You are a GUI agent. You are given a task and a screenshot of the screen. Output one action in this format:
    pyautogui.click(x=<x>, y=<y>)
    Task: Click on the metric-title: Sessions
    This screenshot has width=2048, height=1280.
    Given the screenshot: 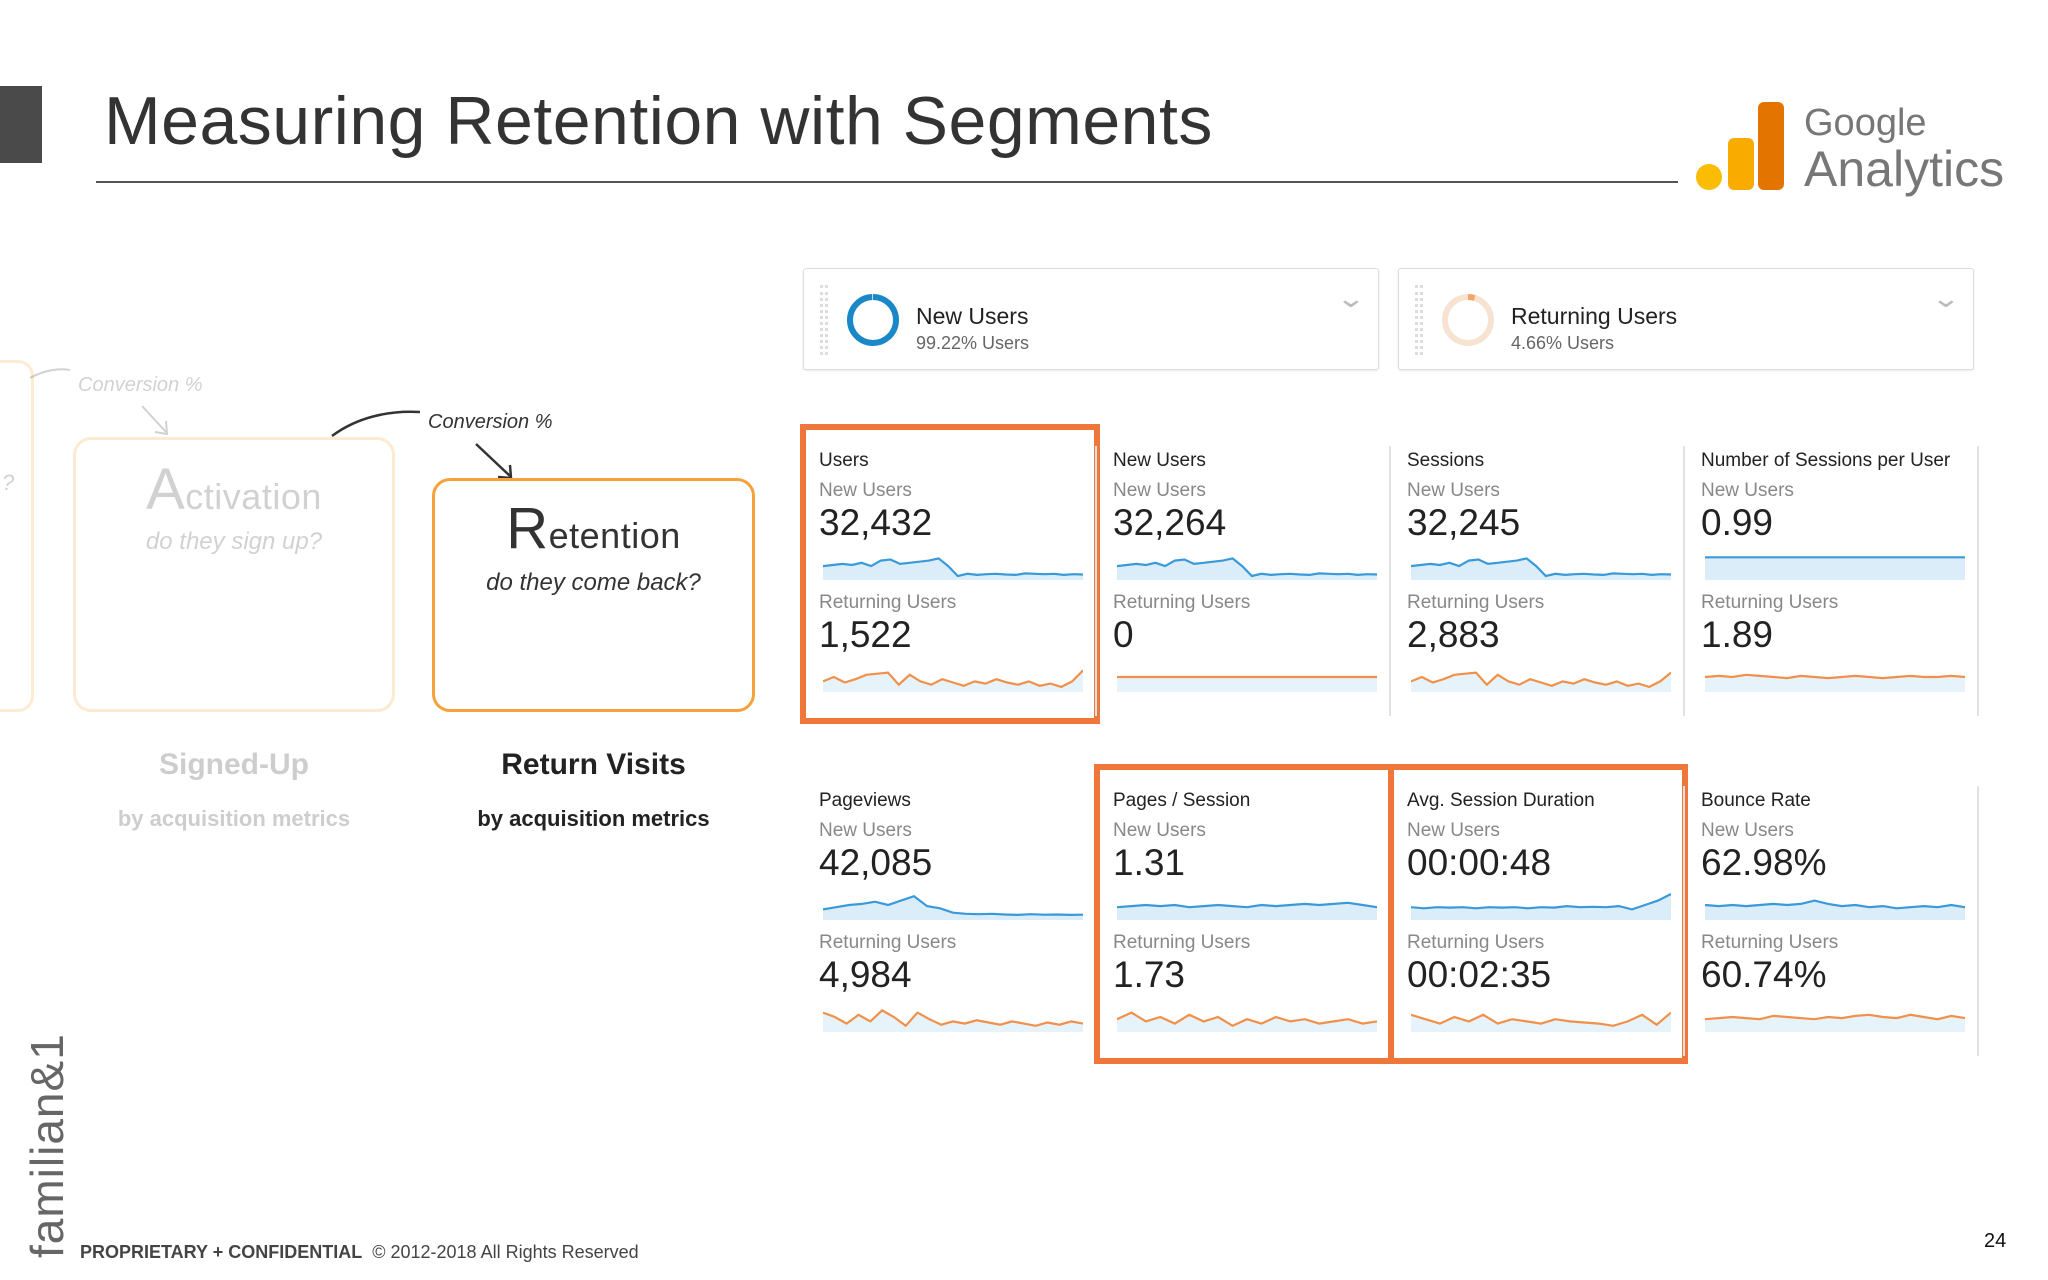 What is the action you would take?
    pyautogui.click(x=1446, y=460)
    